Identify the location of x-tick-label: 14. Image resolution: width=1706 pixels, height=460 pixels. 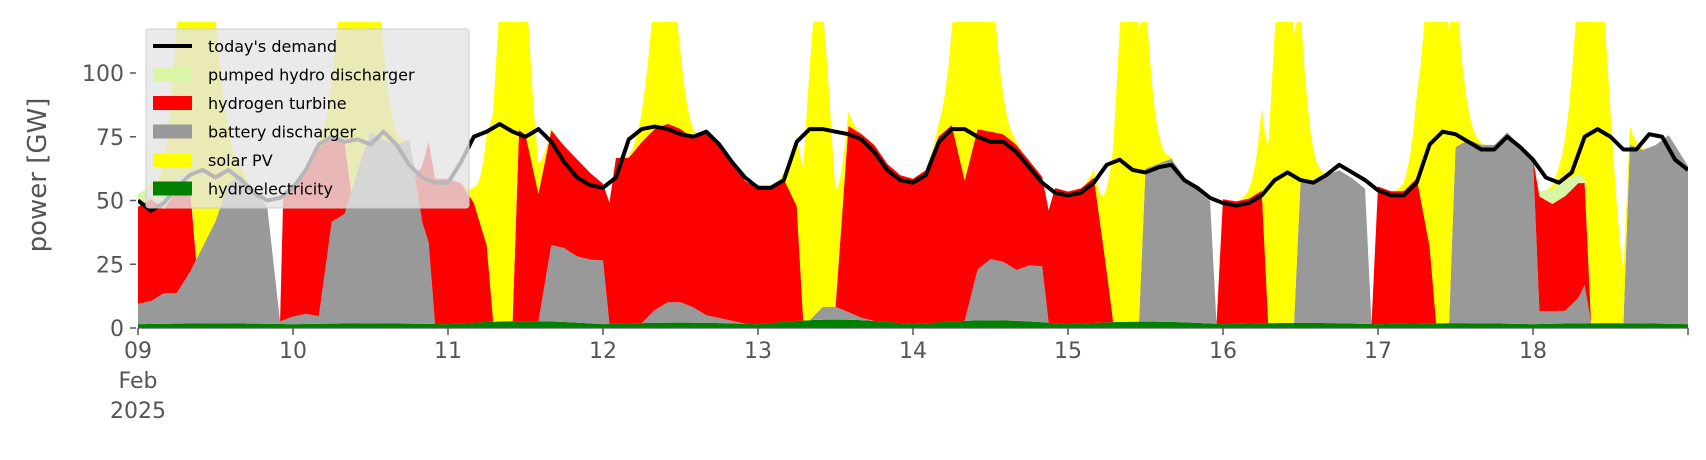
(913, 351).